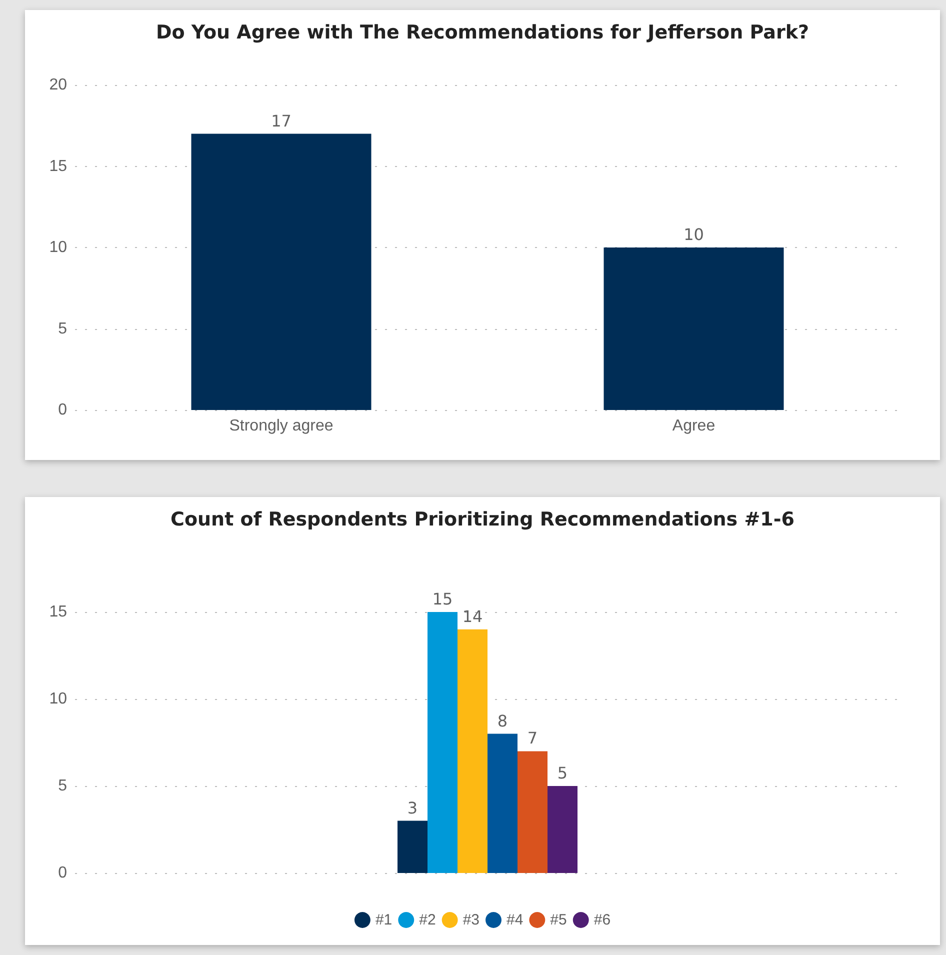 Image resolution: width=946 pixels, height=955 pixels. I want to click on legend-label: #2, so click(427, 920).